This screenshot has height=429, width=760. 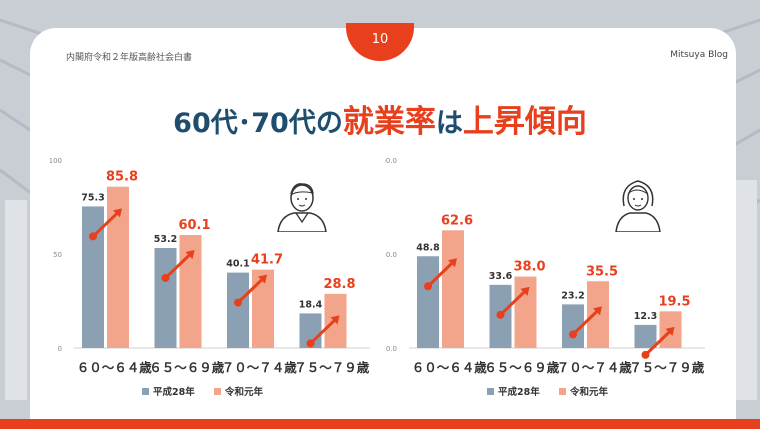 I want to click on value-label-r1: 60.1, so click(x=194, y=225).